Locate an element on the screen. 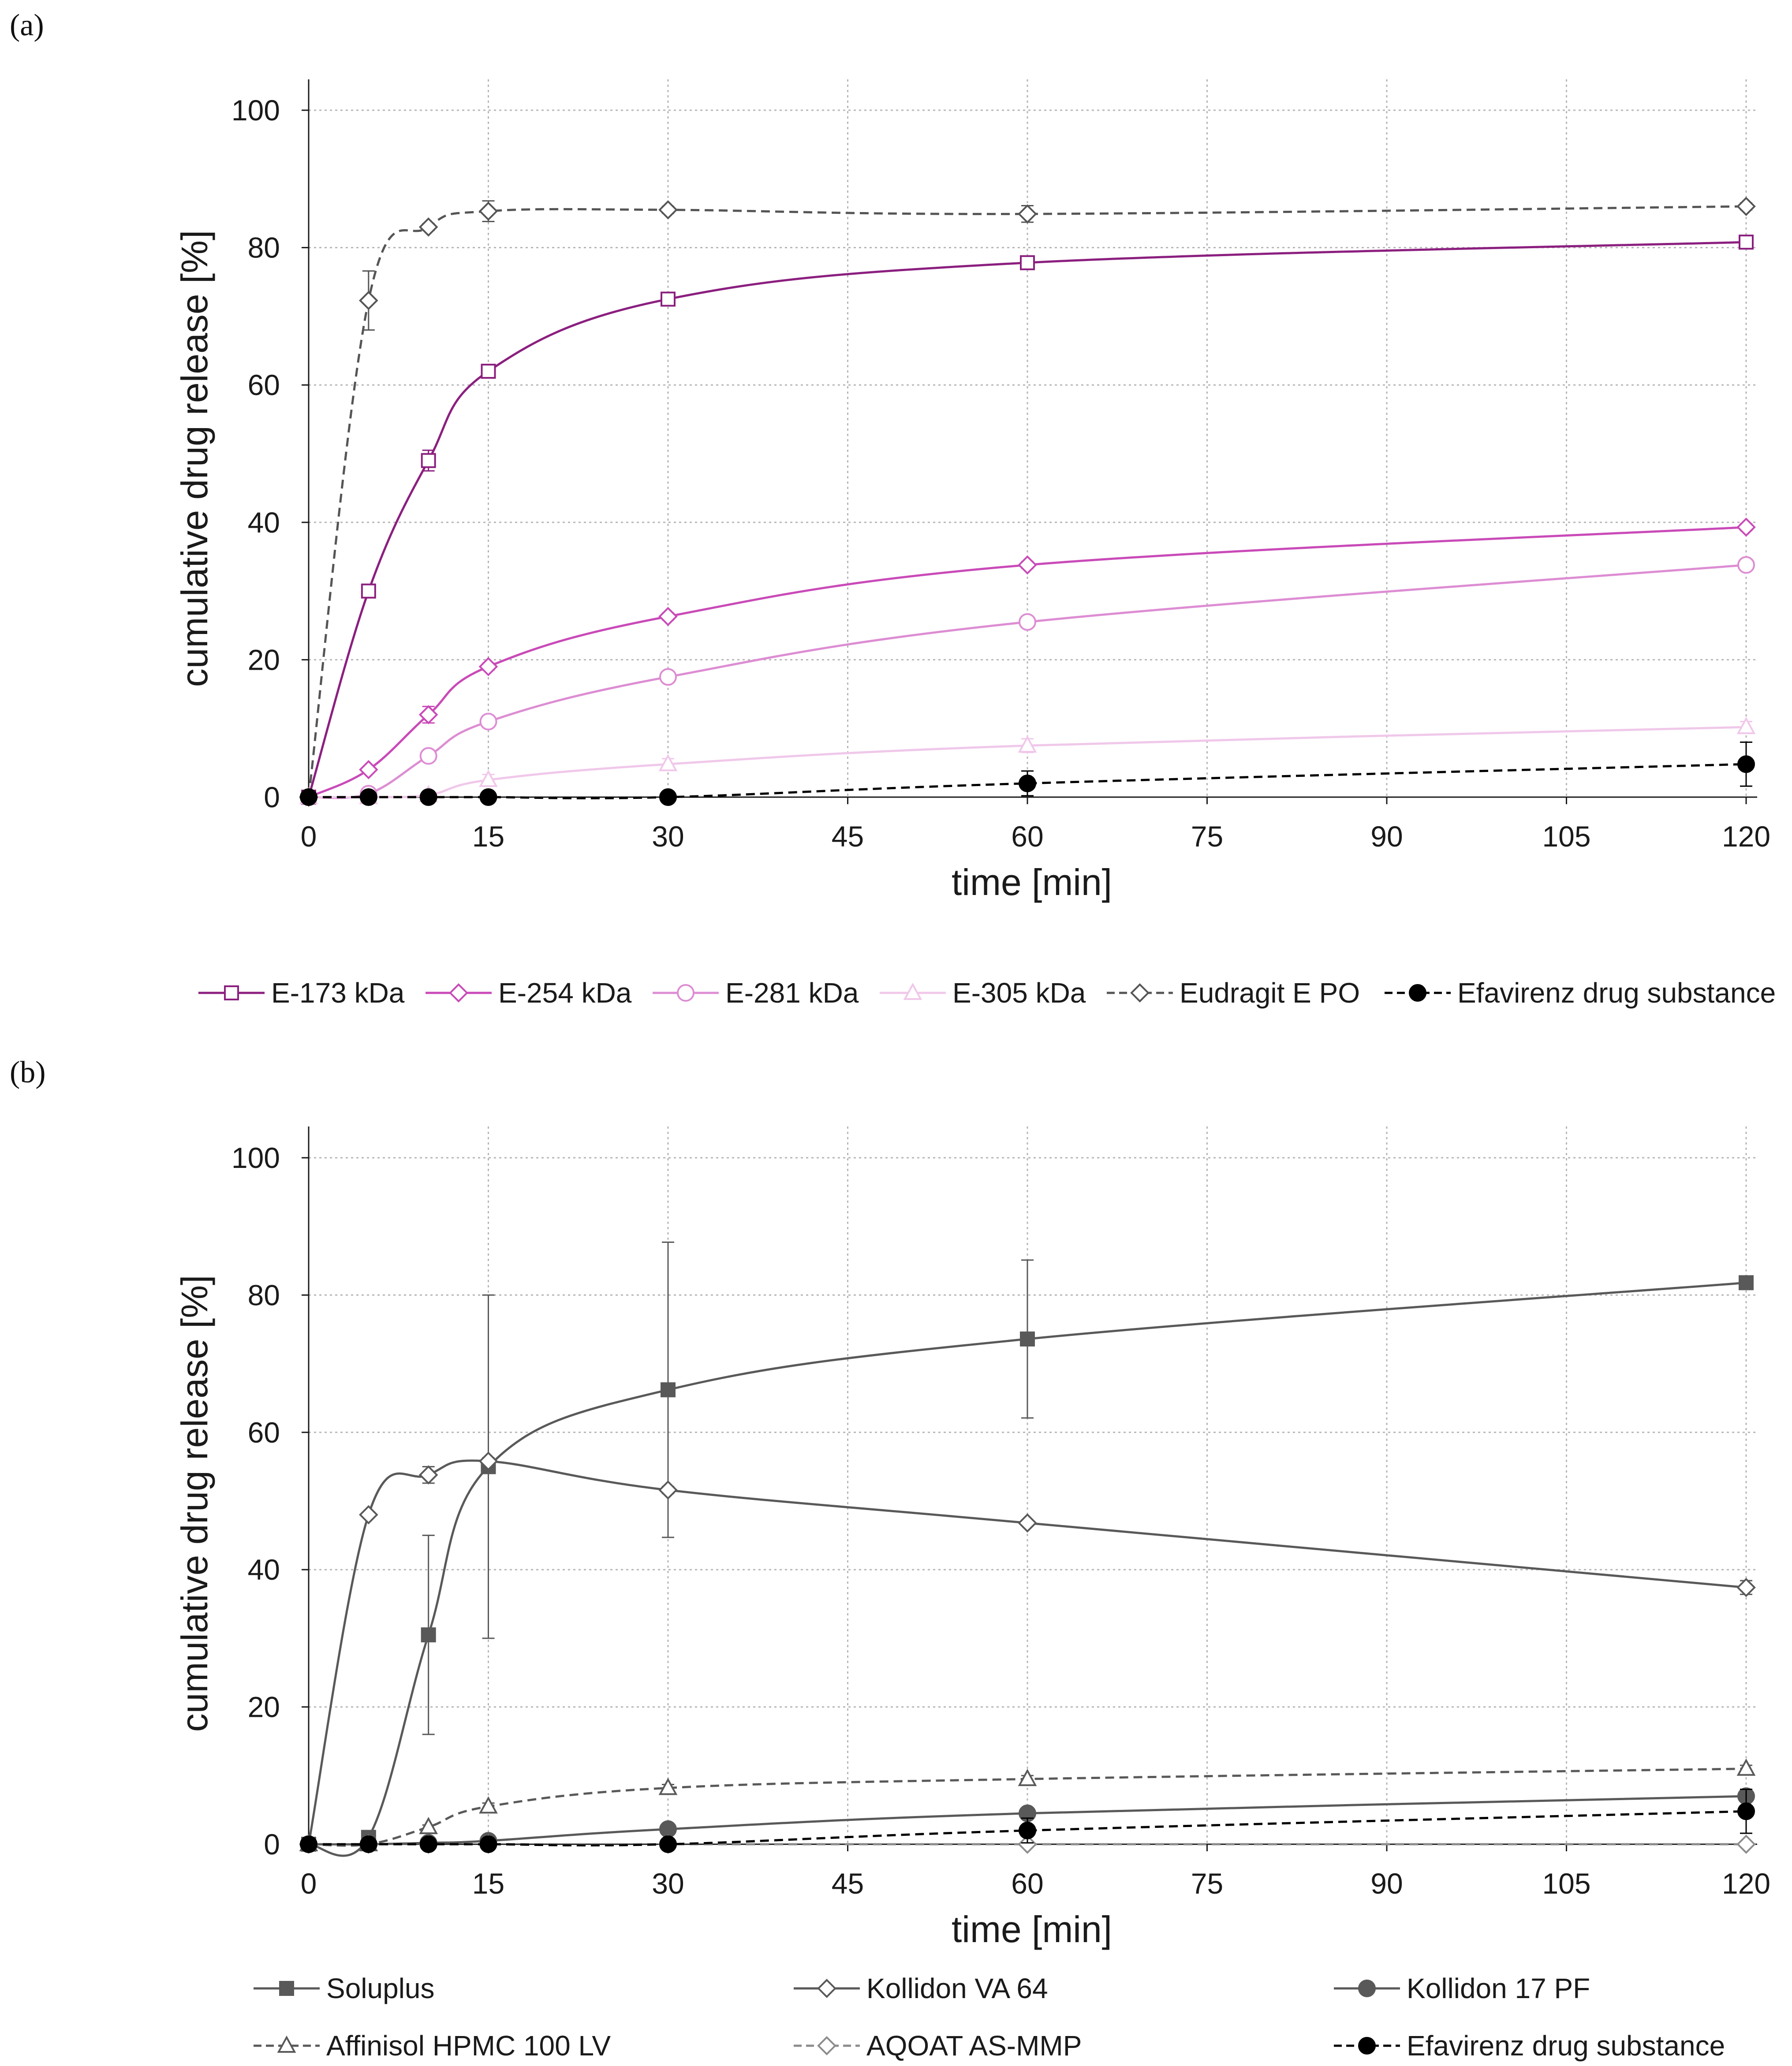  panel-a-y-ticks: 0 20 40 60 80 100 is located at coordinates (270, 454).